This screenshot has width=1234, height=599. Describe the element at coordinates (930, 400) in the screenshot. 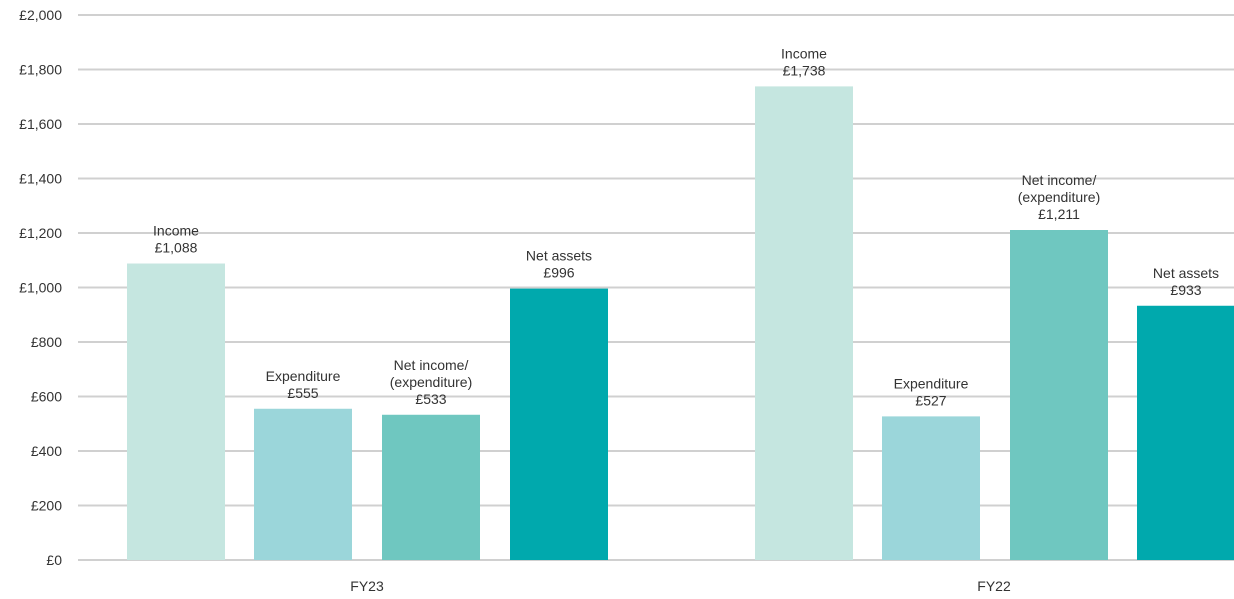

I see `bar-value-label: £527` at that location.